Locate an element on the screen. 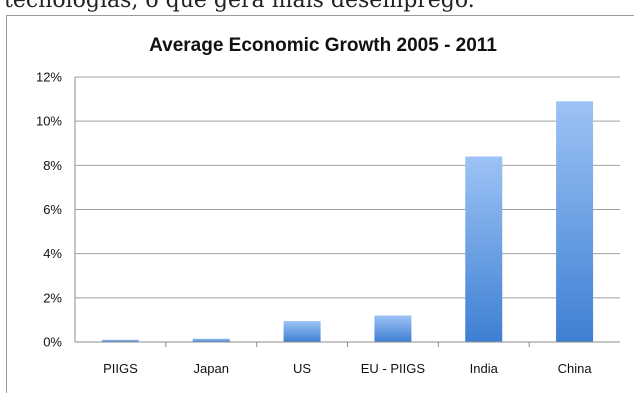 The width and height of the screenshot is (636, 393). y-tick-label: 2% is located at coordinates (52, 297).